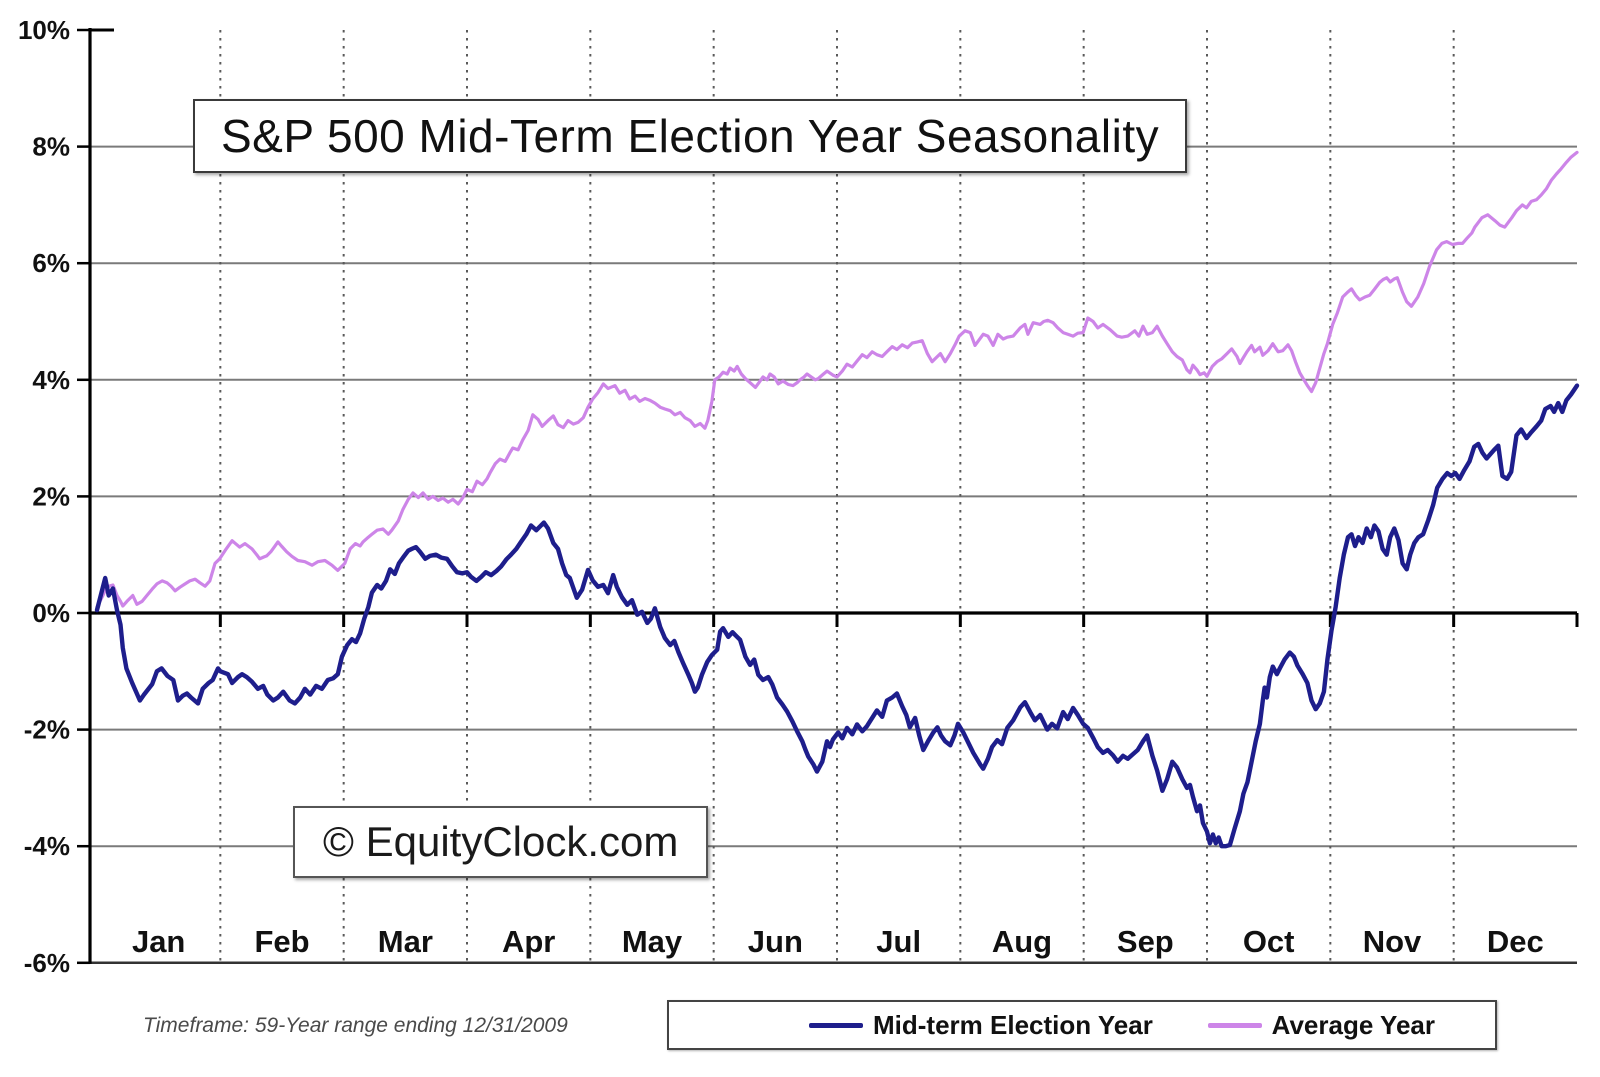  What do you see at coordinates (1269, 941) in the screenshot?
I see `x-tick-label-oct: Oct` at bounding box center [1269, 941].